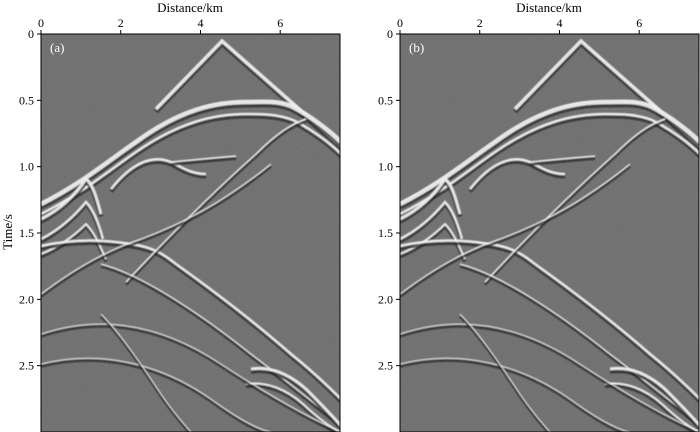 The height and width of the screenshot is (432, 700). Describe the element at coordinates (416, 47) in the screenshot. I see `panel-b-tag: (b)` at that location.